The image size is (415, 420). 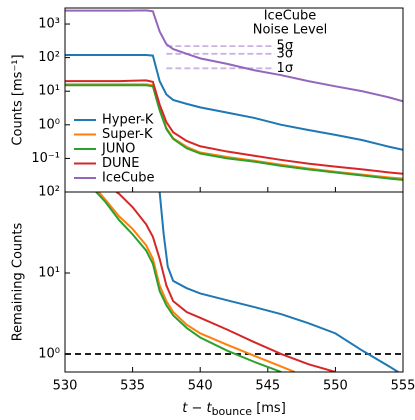 What do you see at coordinates (127, 134) in the screenshot?
I see `legend-label: Super-K` at bounding box center [127, 134].